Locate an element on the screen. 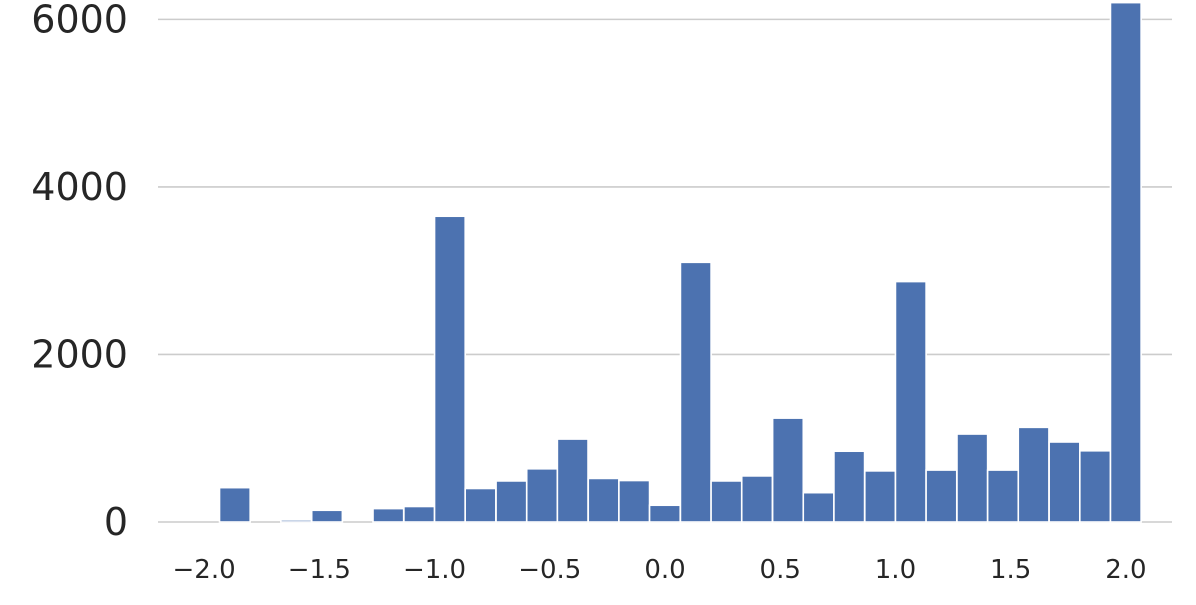 The height and width of the screenshot is (605, 1196). x-axis-ticks: −2.0 −1.5 −1.0 −0.5 0.0 0.5 1.0 1.5 2.0 is located at coordinates (660, 570).